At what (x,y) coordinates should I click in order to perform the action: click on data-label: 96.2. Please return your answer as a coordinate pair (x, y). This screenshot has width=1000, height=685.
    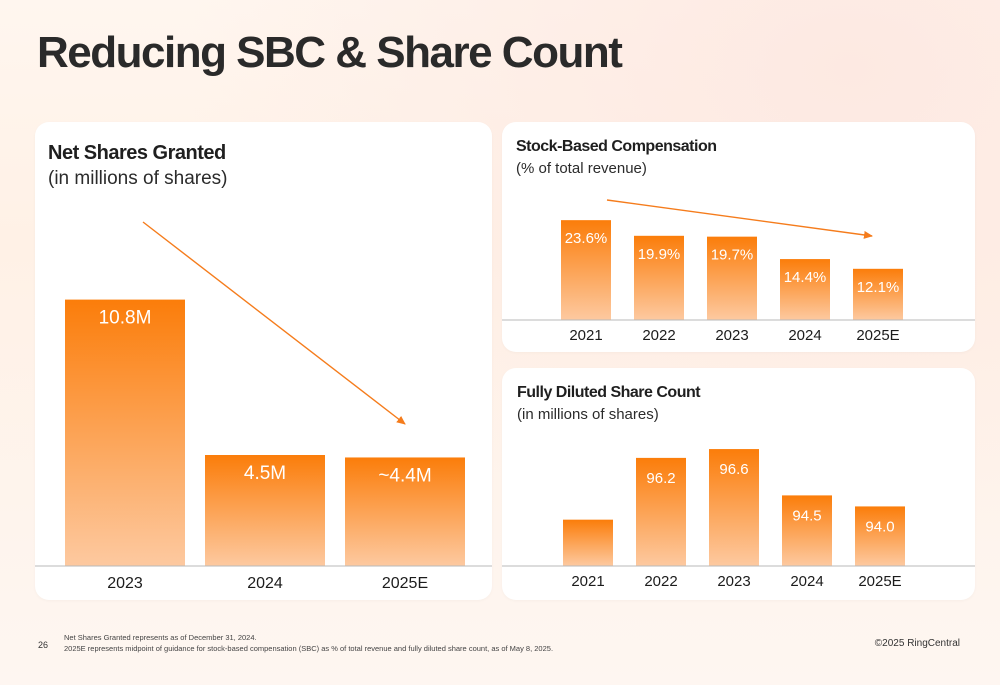
    Looking at the image, I should click on (660, 478).